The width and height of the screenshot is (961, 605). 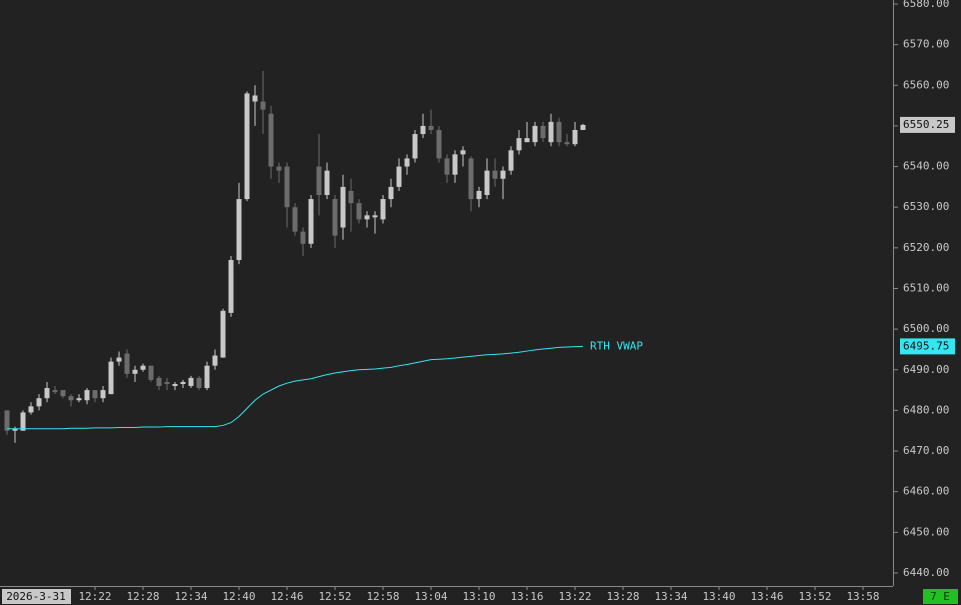 What do you see at coordinates (862, 596) in the screenshot?
I see `x-tick-label: 13:58` at bounding box center [862, 596].